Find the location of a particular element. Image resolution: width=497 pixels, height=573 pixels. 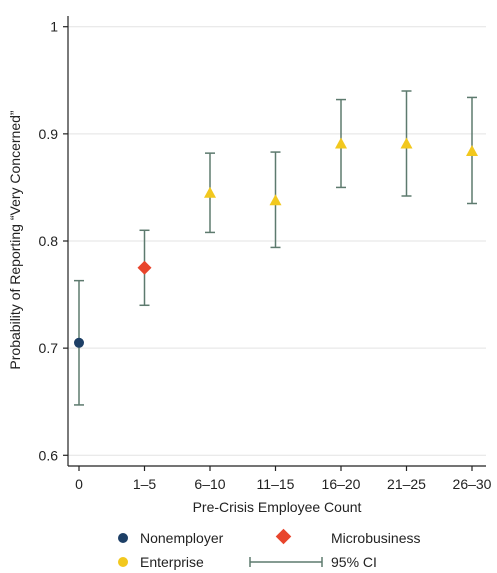

x-tick-label: 1–5 is located at coordinates (145, 484).